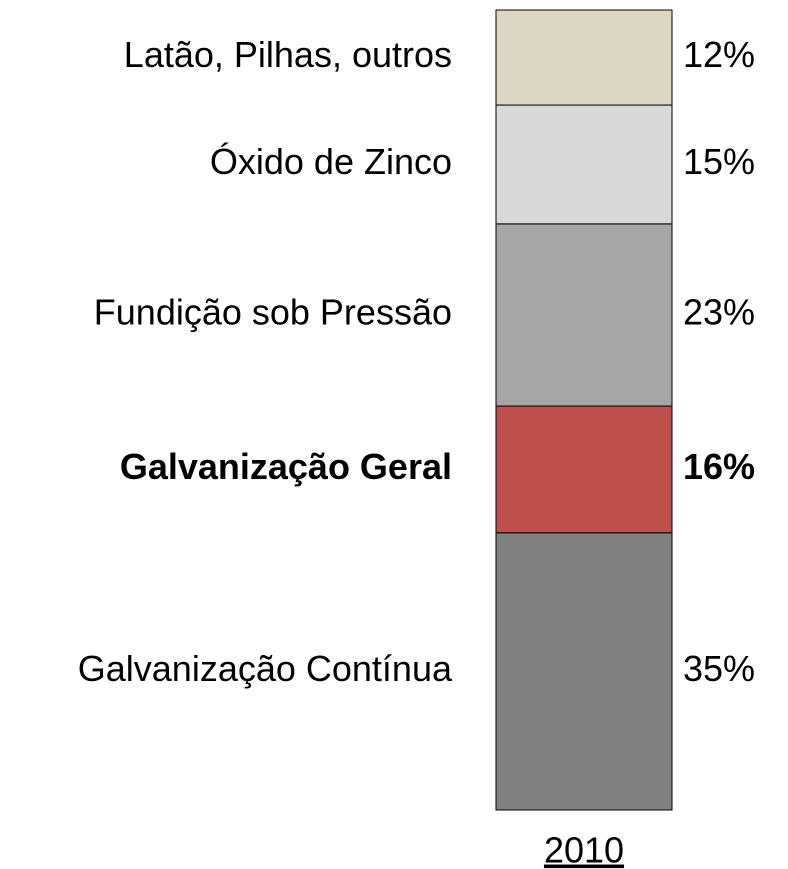 This screenshot has height=869, width=788. I want to click on segment-name: Galvanização Contínua, so click(265, 668).